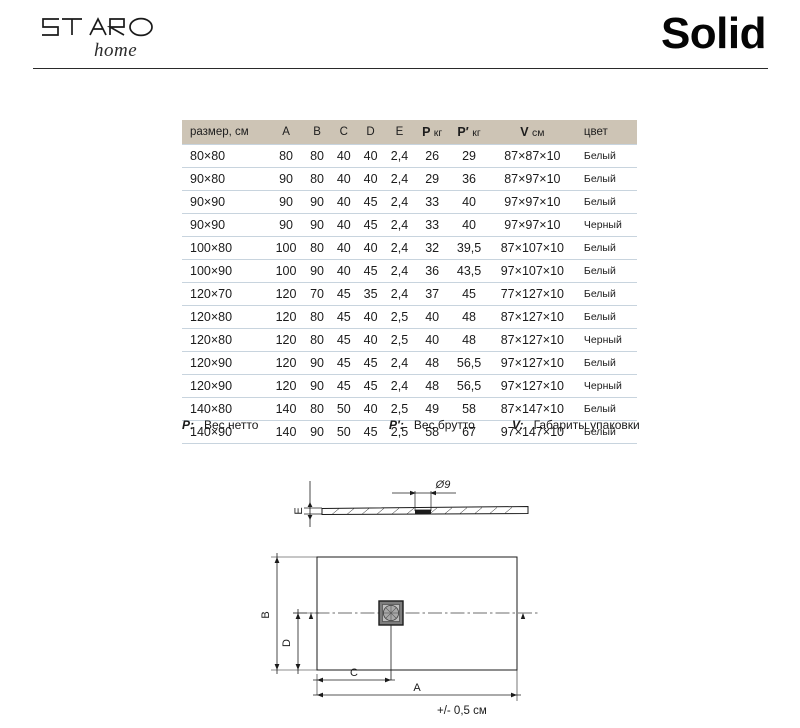  I want to click on cell-v: 97×107×10, so click(532, 271).